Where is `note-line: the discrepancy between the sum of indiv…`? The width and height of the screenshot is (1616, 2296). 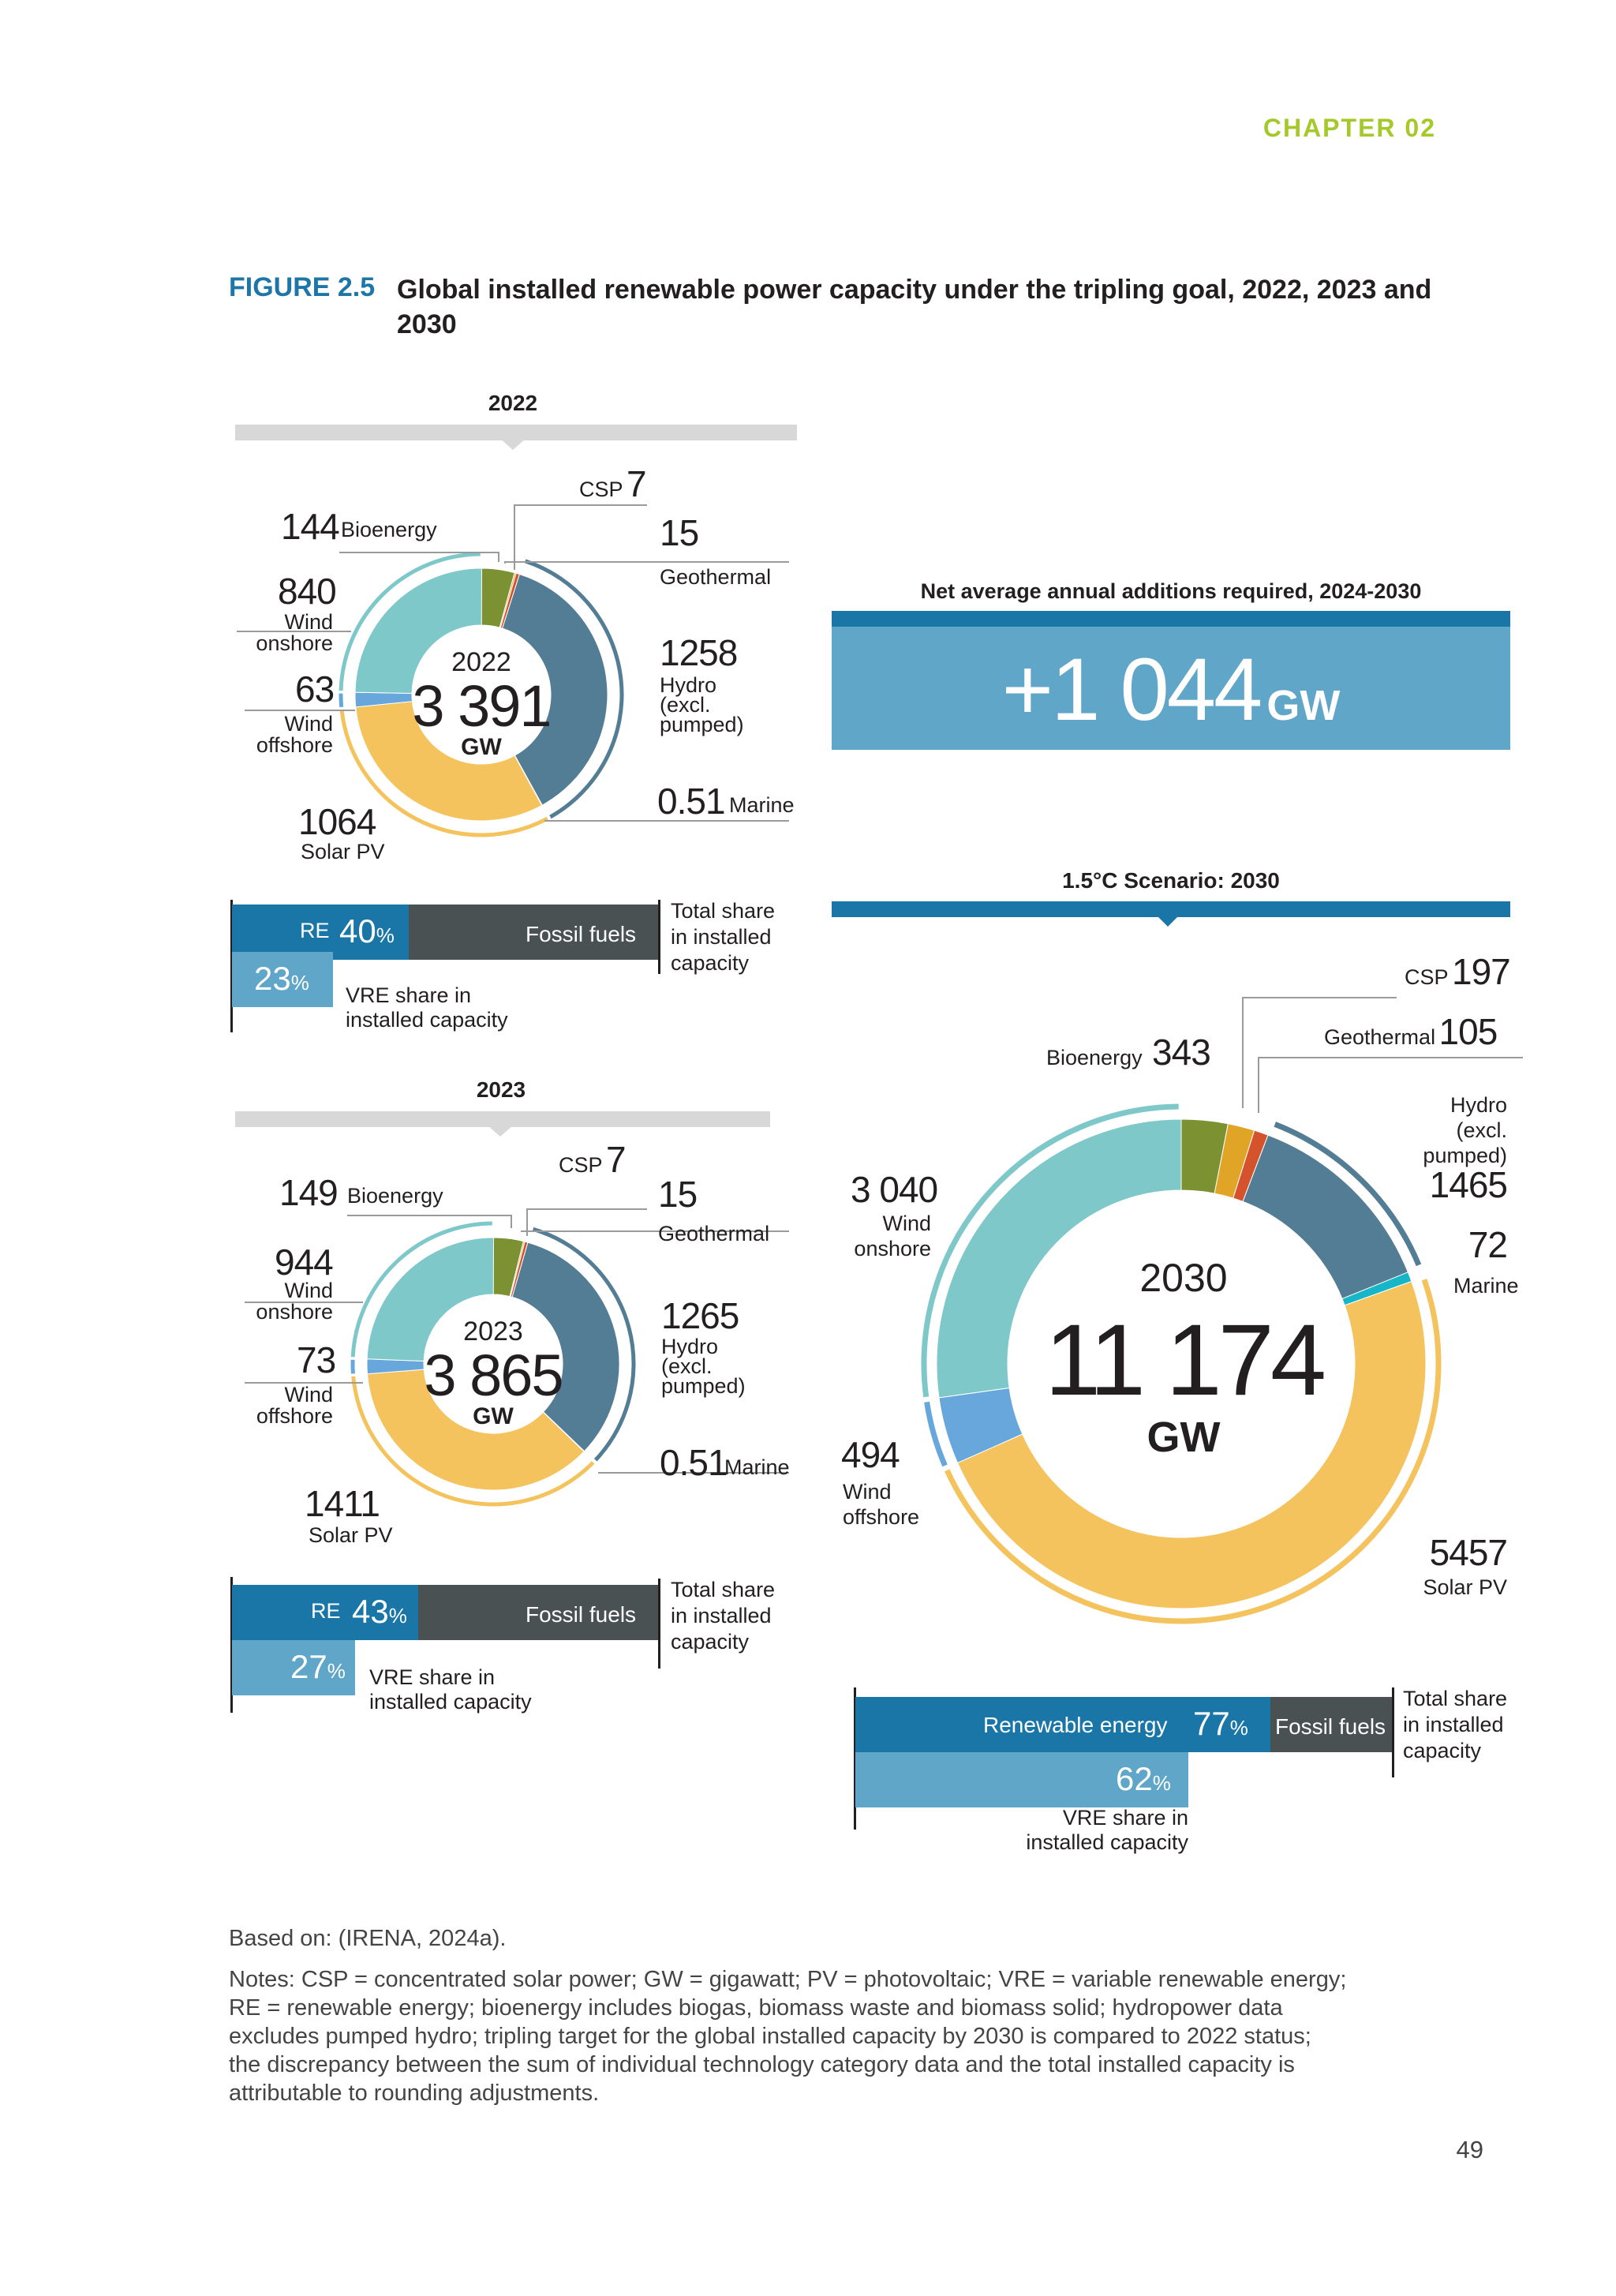
note-line: the discrepancy between the sum of indiv… is located at coordinates (762, 2064).